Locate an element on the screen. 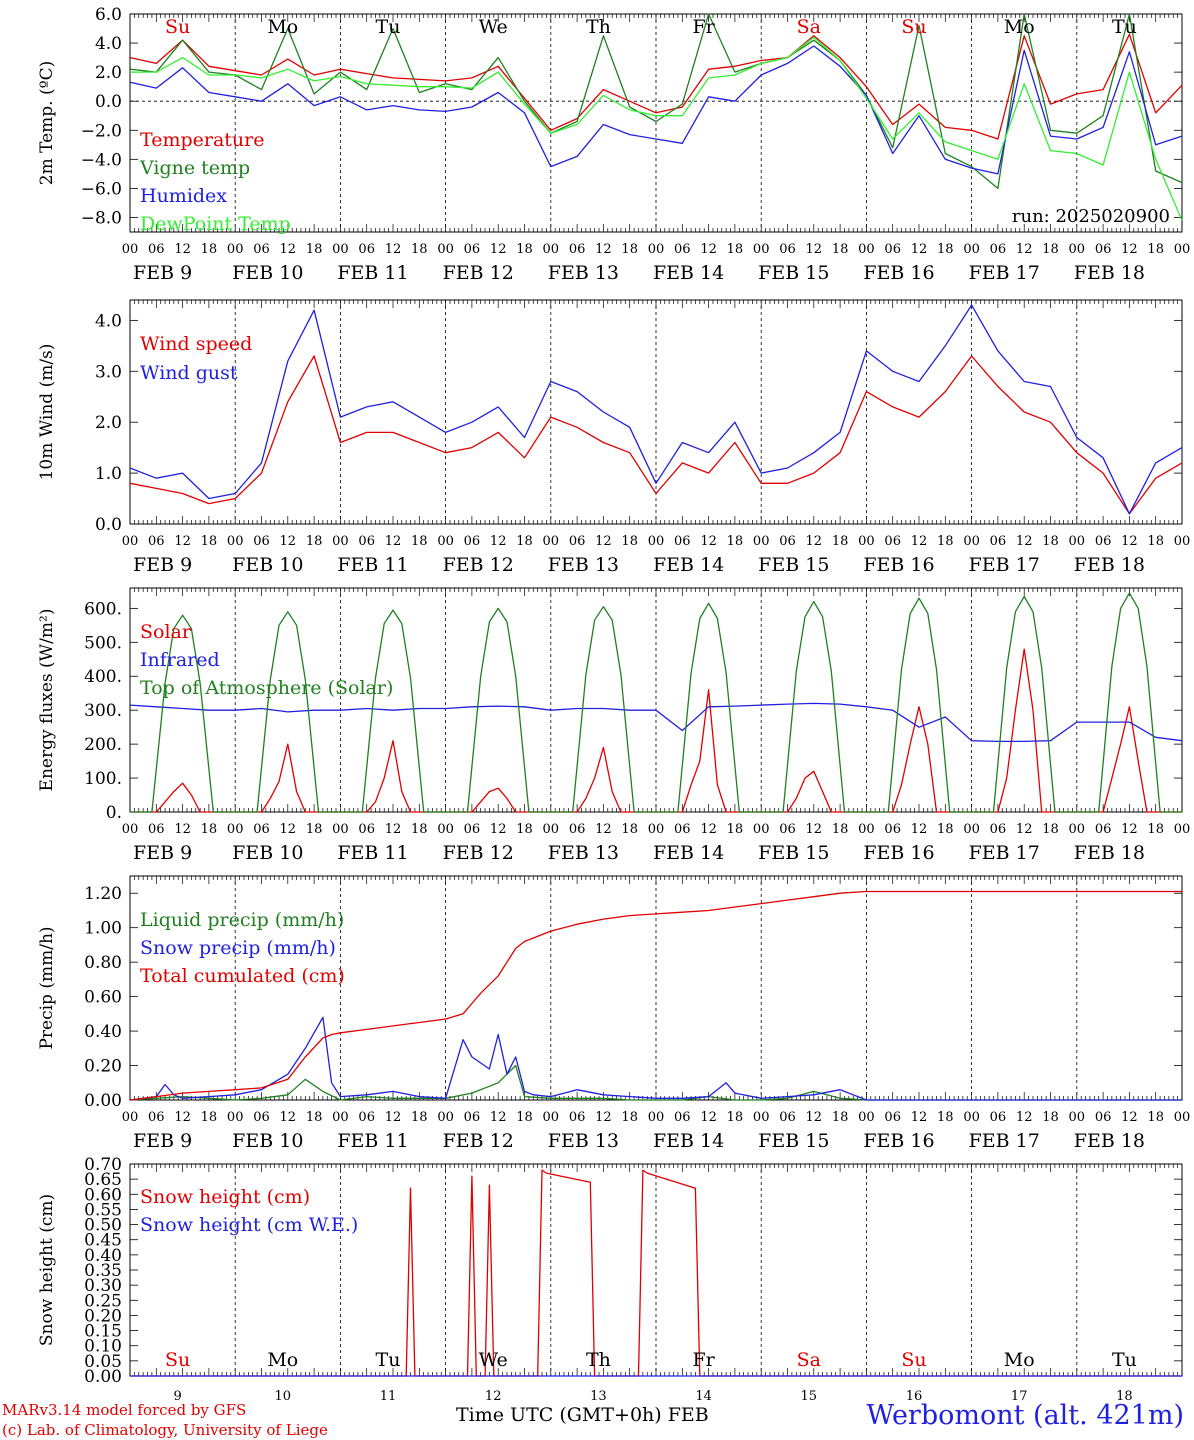 This screenshot has width=1194, height=1440. y-tick-label: 0.50 is located at coordinates (103, 1226).